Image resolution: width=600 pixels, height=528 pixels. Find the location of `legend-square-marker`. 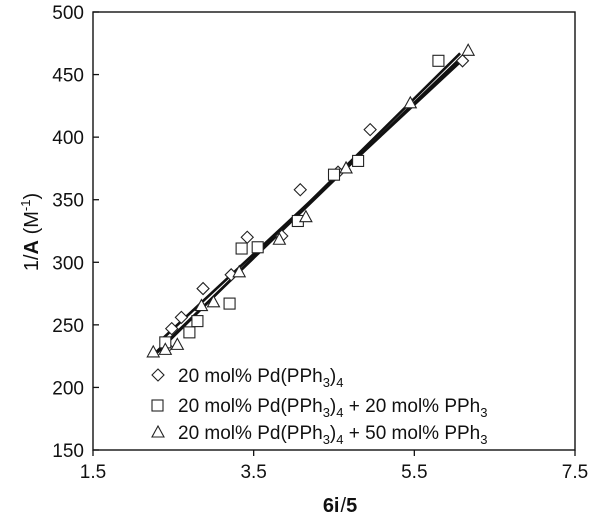

legend-square-marker is located at coordinates (157, 405).